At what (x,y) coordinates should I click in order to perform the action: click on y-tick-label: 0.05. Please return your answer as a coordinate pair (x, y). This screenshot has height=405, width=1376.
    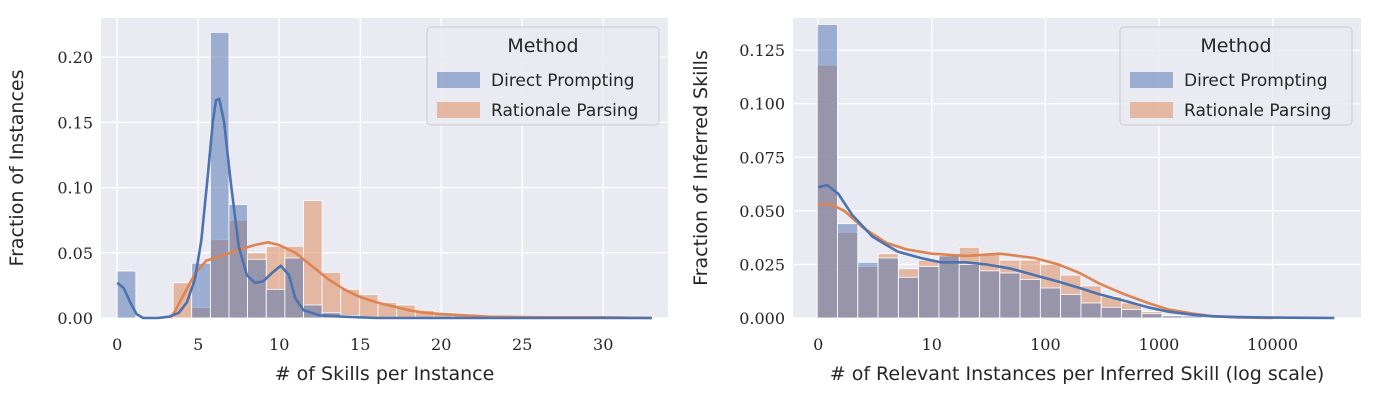
    Looking at the image, I should click on (75, 253).